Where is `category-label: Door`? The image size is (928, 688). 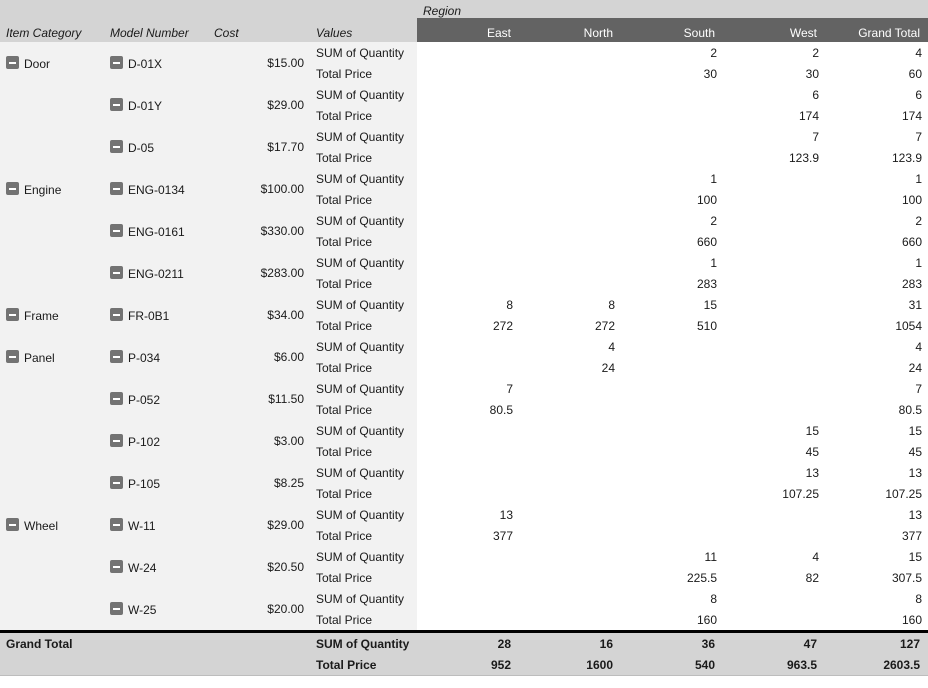 category-label: Door is located at coordinates (37, 63).